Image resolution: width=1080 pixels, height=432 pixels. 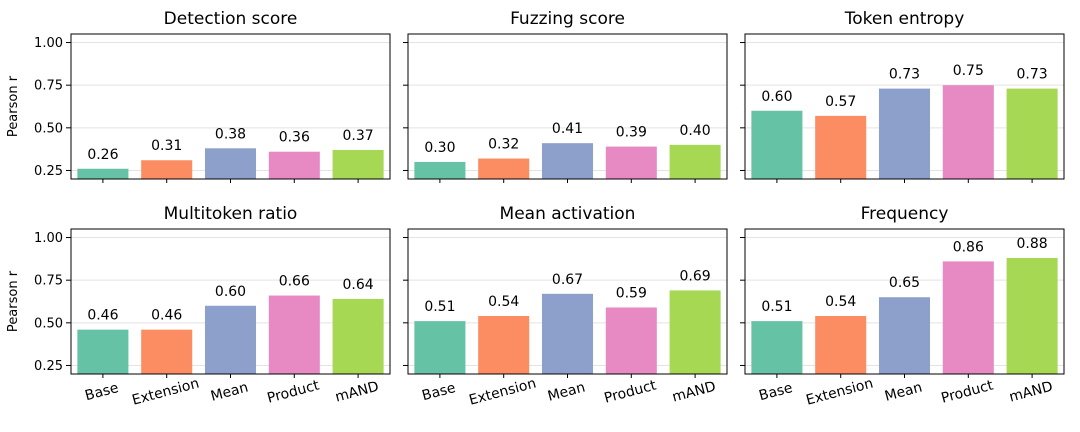 What do you see at coordinates (358, 136) in the screenshot?
I see `value-label-mand: 0.37` at bounding box center [358, 136].